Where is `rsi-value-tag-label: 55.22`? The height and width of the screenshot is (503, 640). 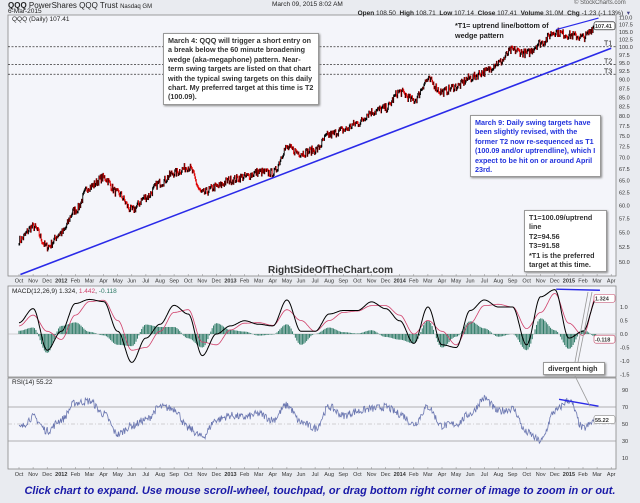 rsi-value-tag-label: 55.22 is located at coordinates (602, 421).